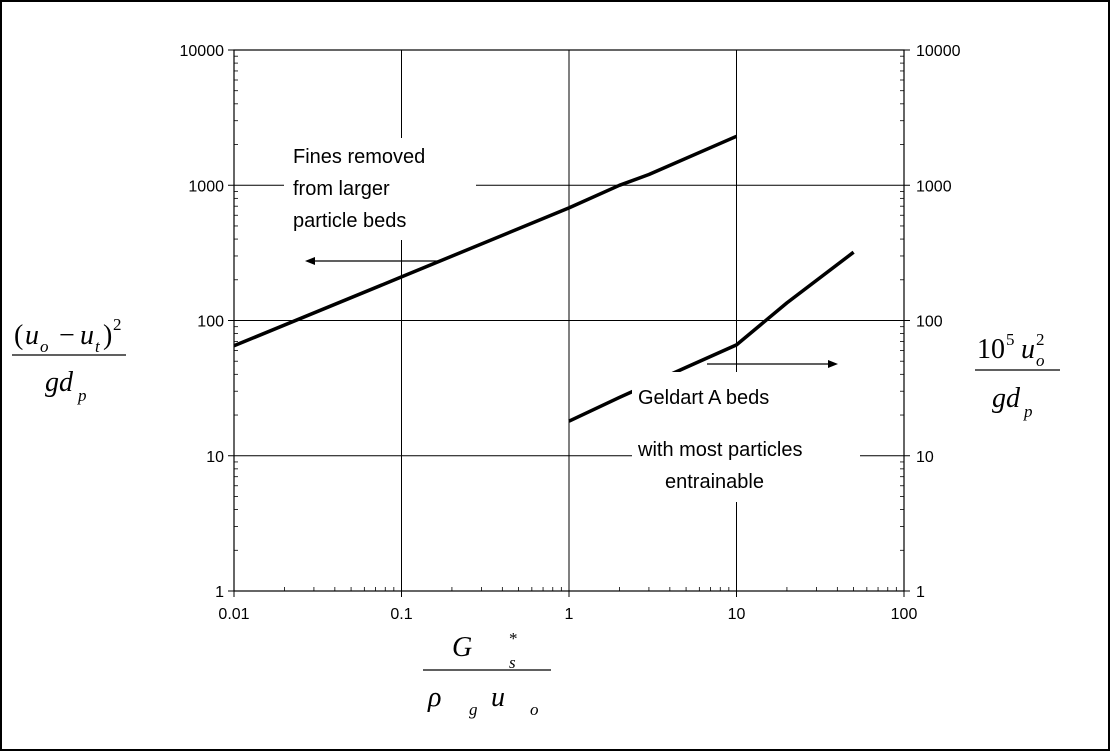  I want to click on xlabel-numerator-sup: *, so click(513, 638).